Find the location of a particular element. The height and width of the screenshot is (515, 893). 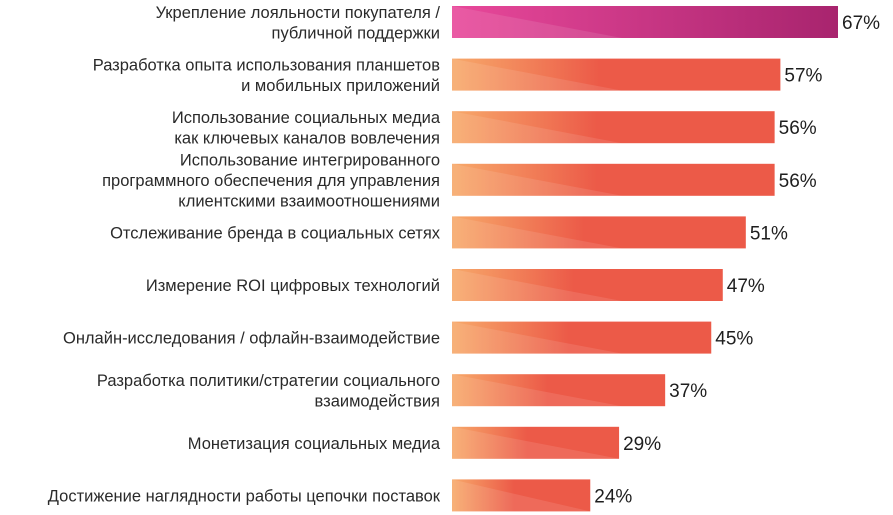

value-label-1: 67% is located at coordinates (861, 23).